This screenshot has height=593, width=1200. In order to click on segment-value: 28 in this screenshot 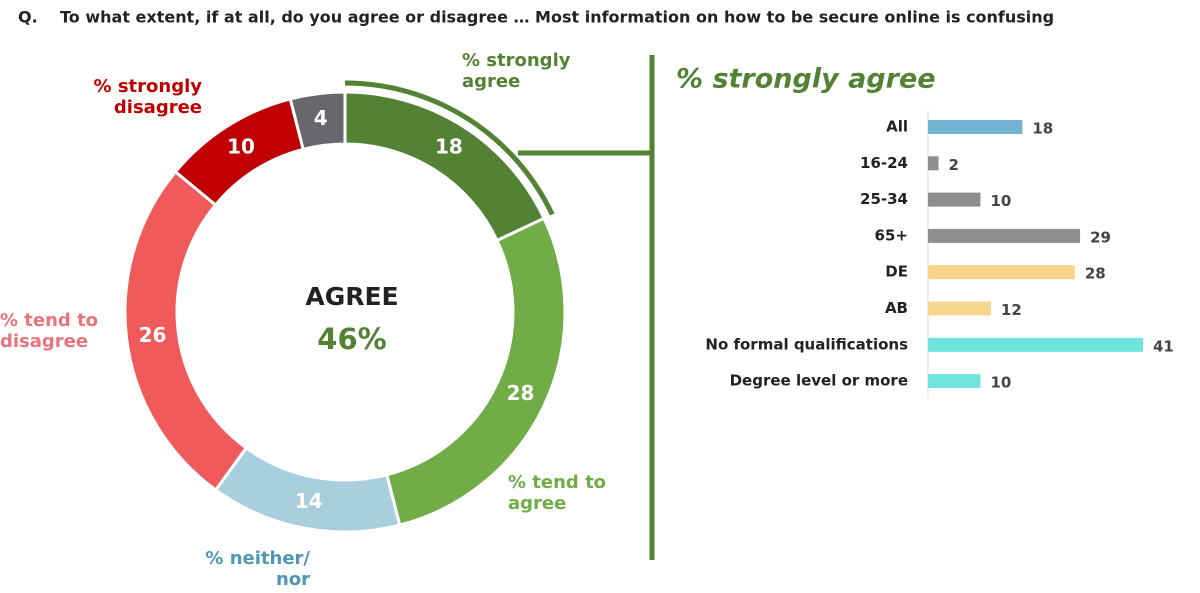, I will do `click(521, 393)`.